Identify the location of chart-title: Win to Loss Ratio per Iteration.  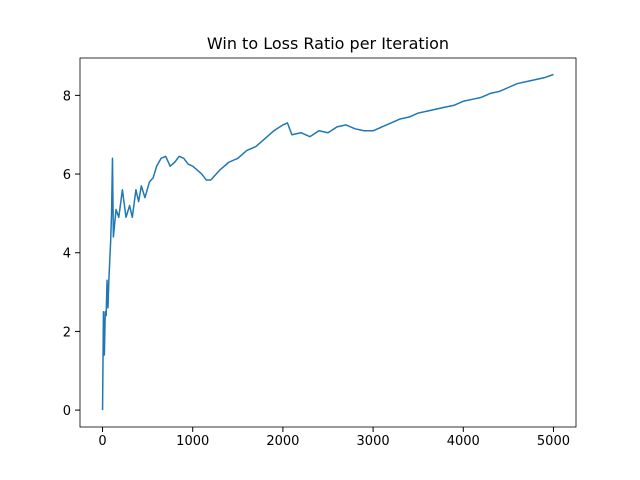
(328, 43).